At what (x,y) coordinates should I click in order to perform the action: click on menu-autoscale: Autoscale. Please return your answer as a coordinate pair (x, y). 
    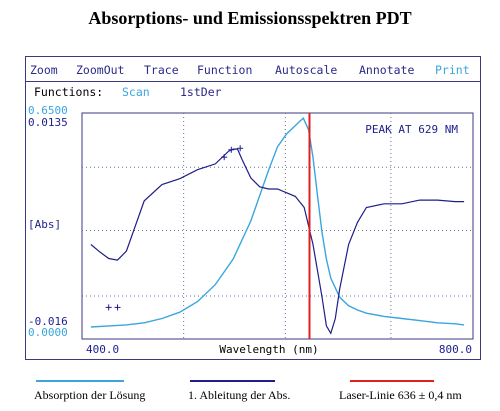
    Looking at the image, I should click on (306, 70).